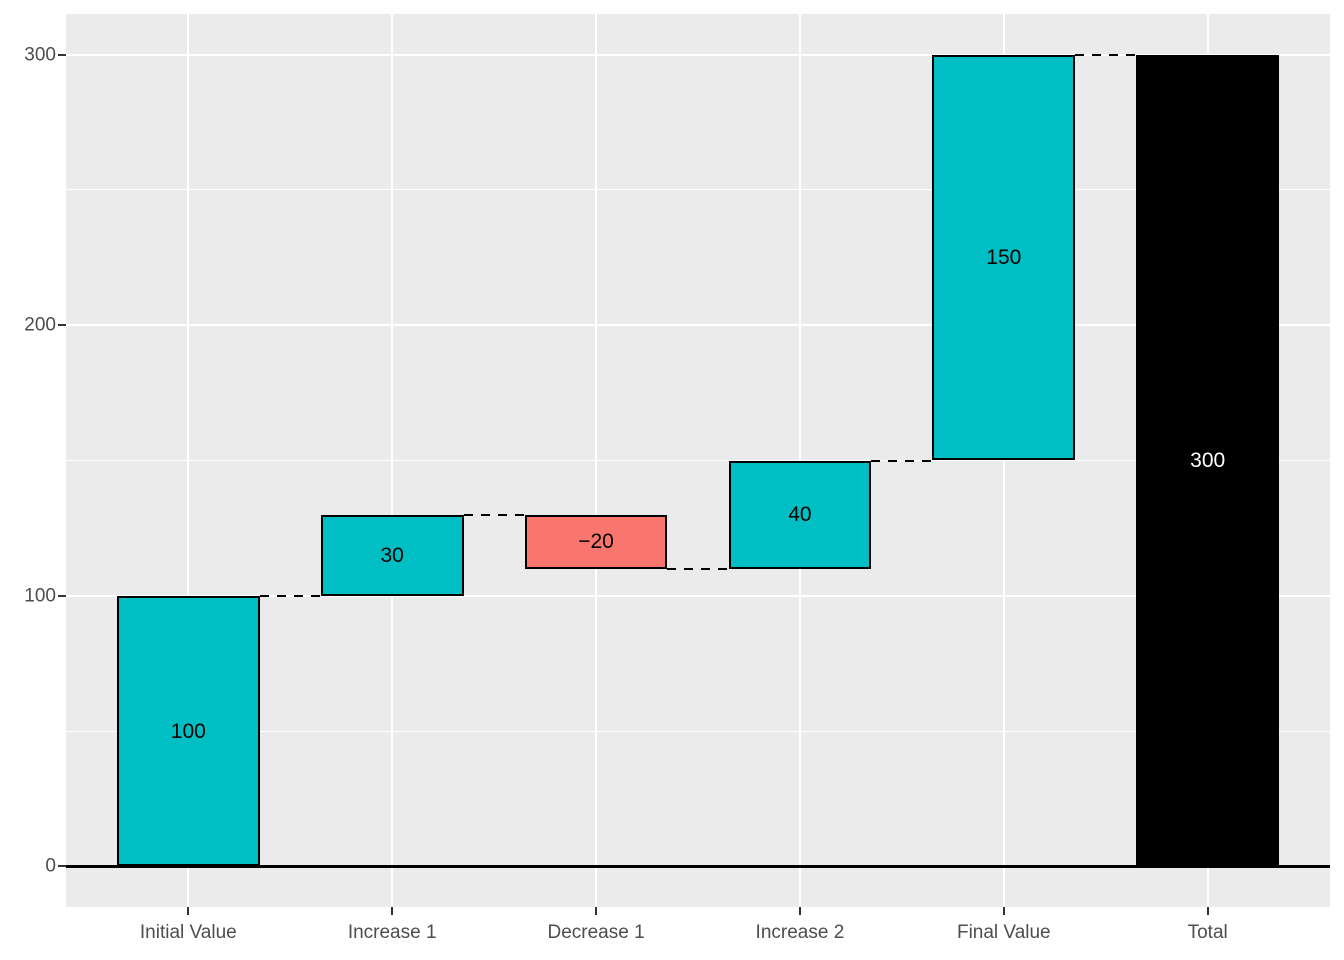 This screenshot has height=960, width=1344. I want to click on bar-decrease-1: −20, so click(596, 541).